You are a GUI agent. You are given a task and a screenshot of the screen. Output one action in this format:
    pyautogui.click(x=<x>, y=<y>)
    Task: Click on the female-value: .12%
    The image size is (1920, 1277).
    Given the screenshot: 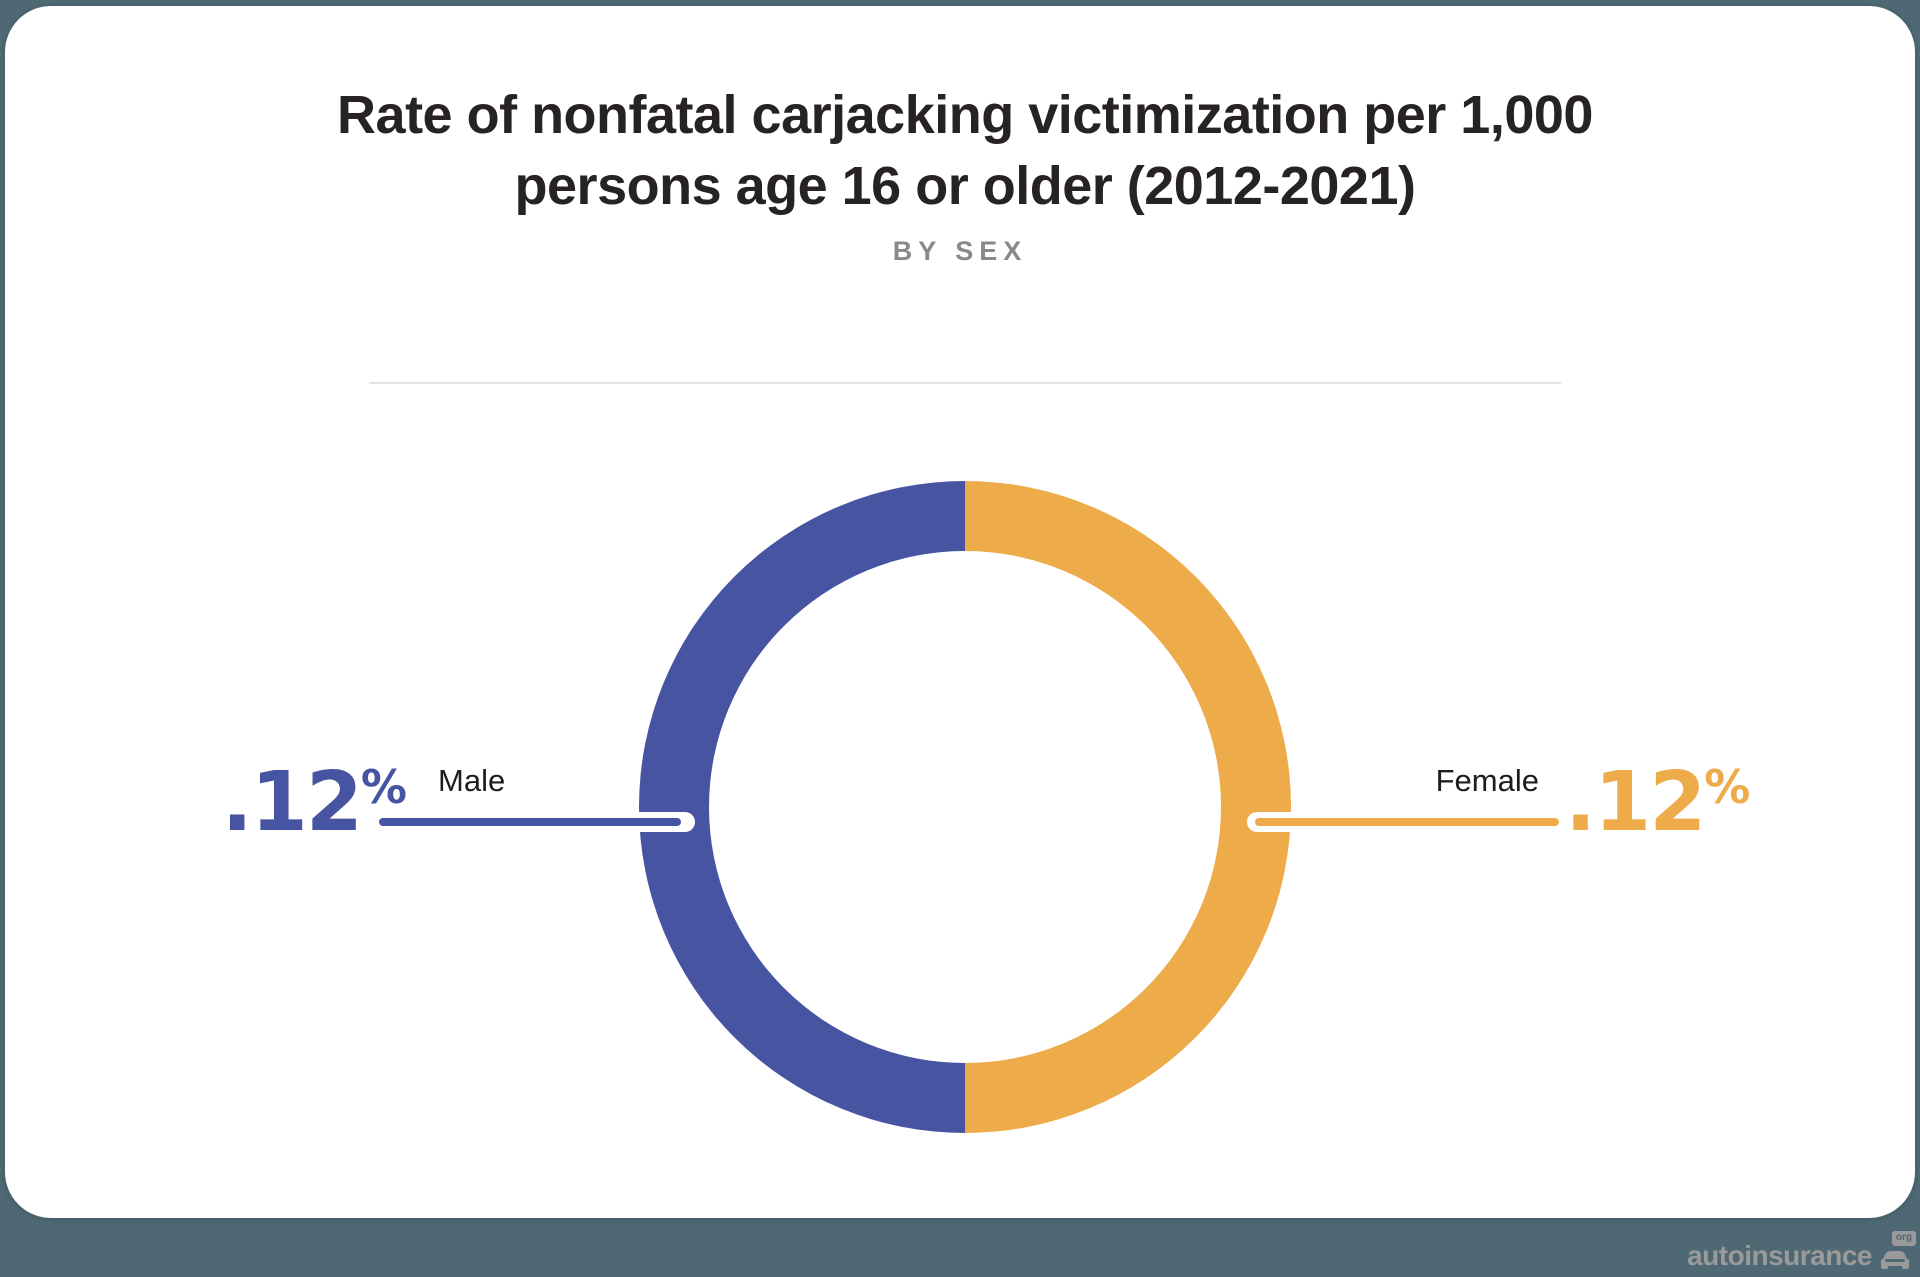 What is the action you would take?
    pyautogui.click(x=1675, y=803)
    